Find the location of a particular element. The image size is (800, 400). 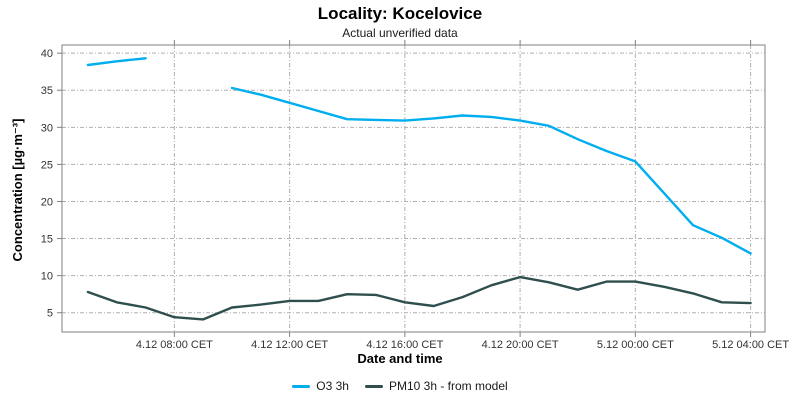

x-axis-label: Date and time is located at coordinates (400, 358).